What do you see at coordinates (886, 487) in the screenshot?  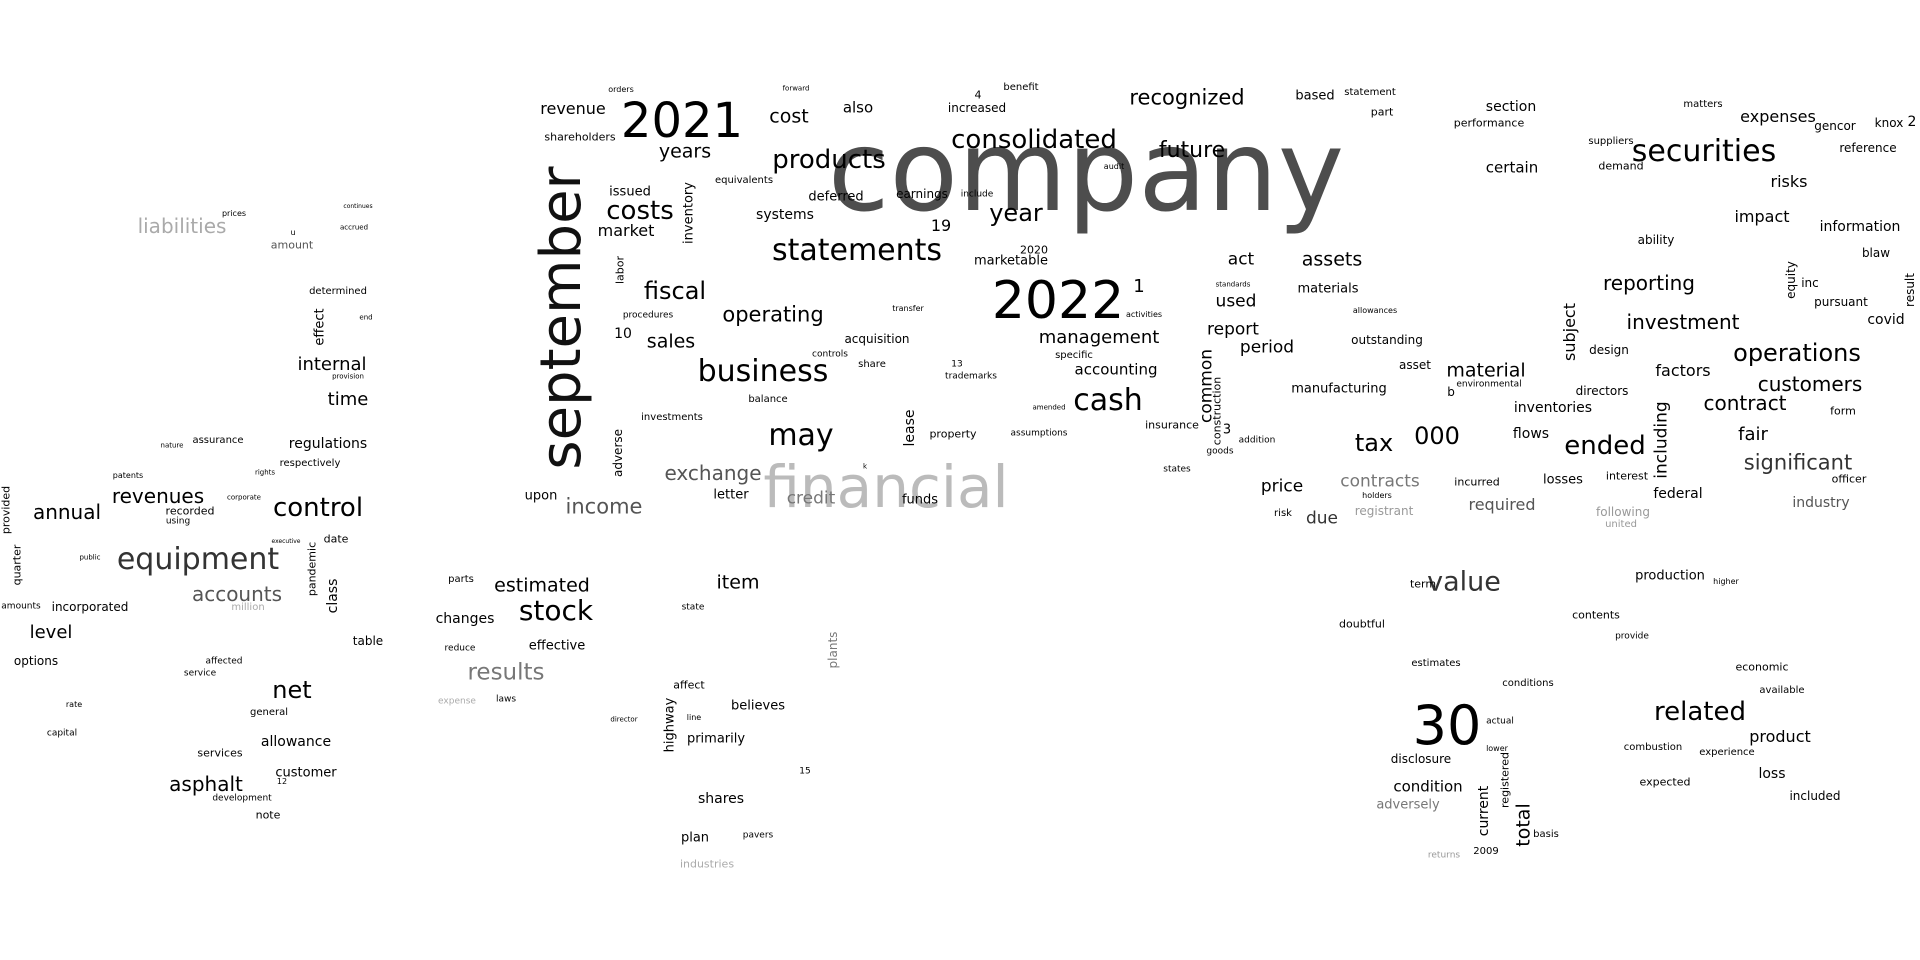 I see `word-financial: financial` at bounding box center [886, 487].